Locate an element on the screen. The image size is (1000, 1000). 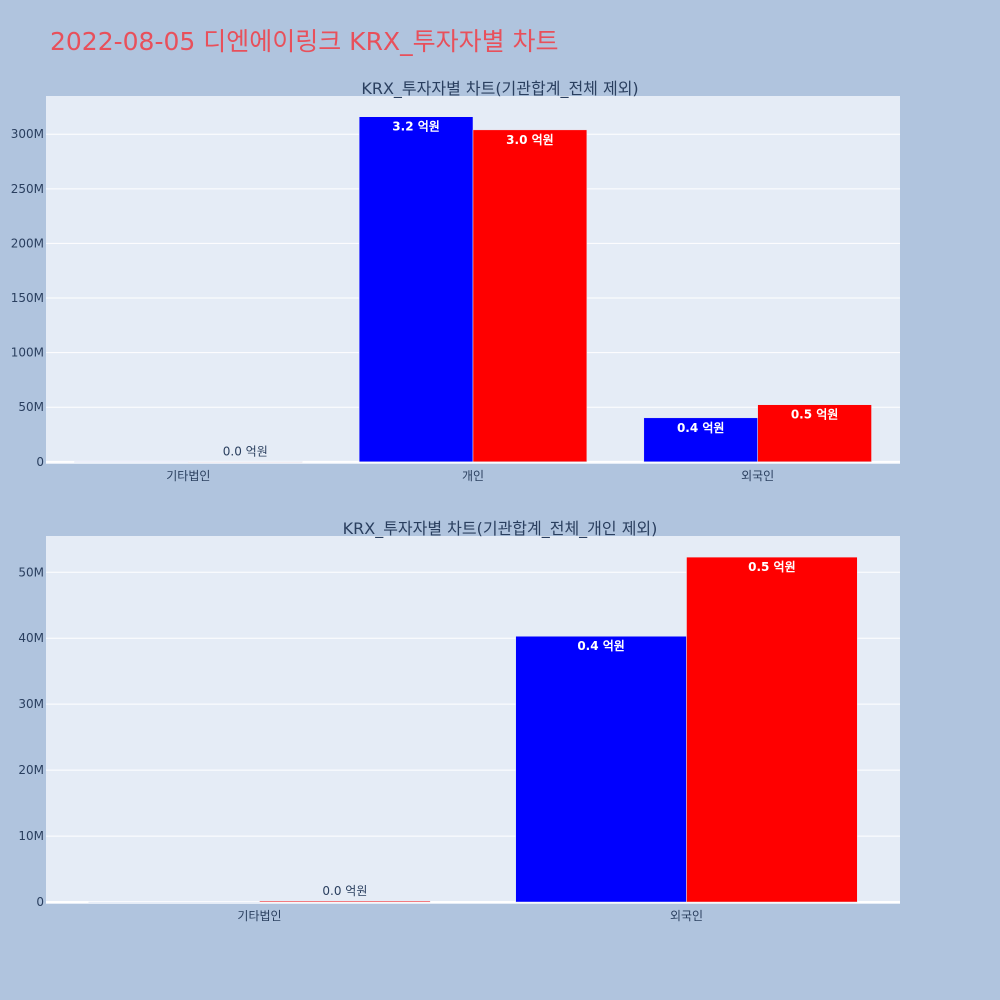
y-tick-label: 200M is located at coordinates (27, 243).